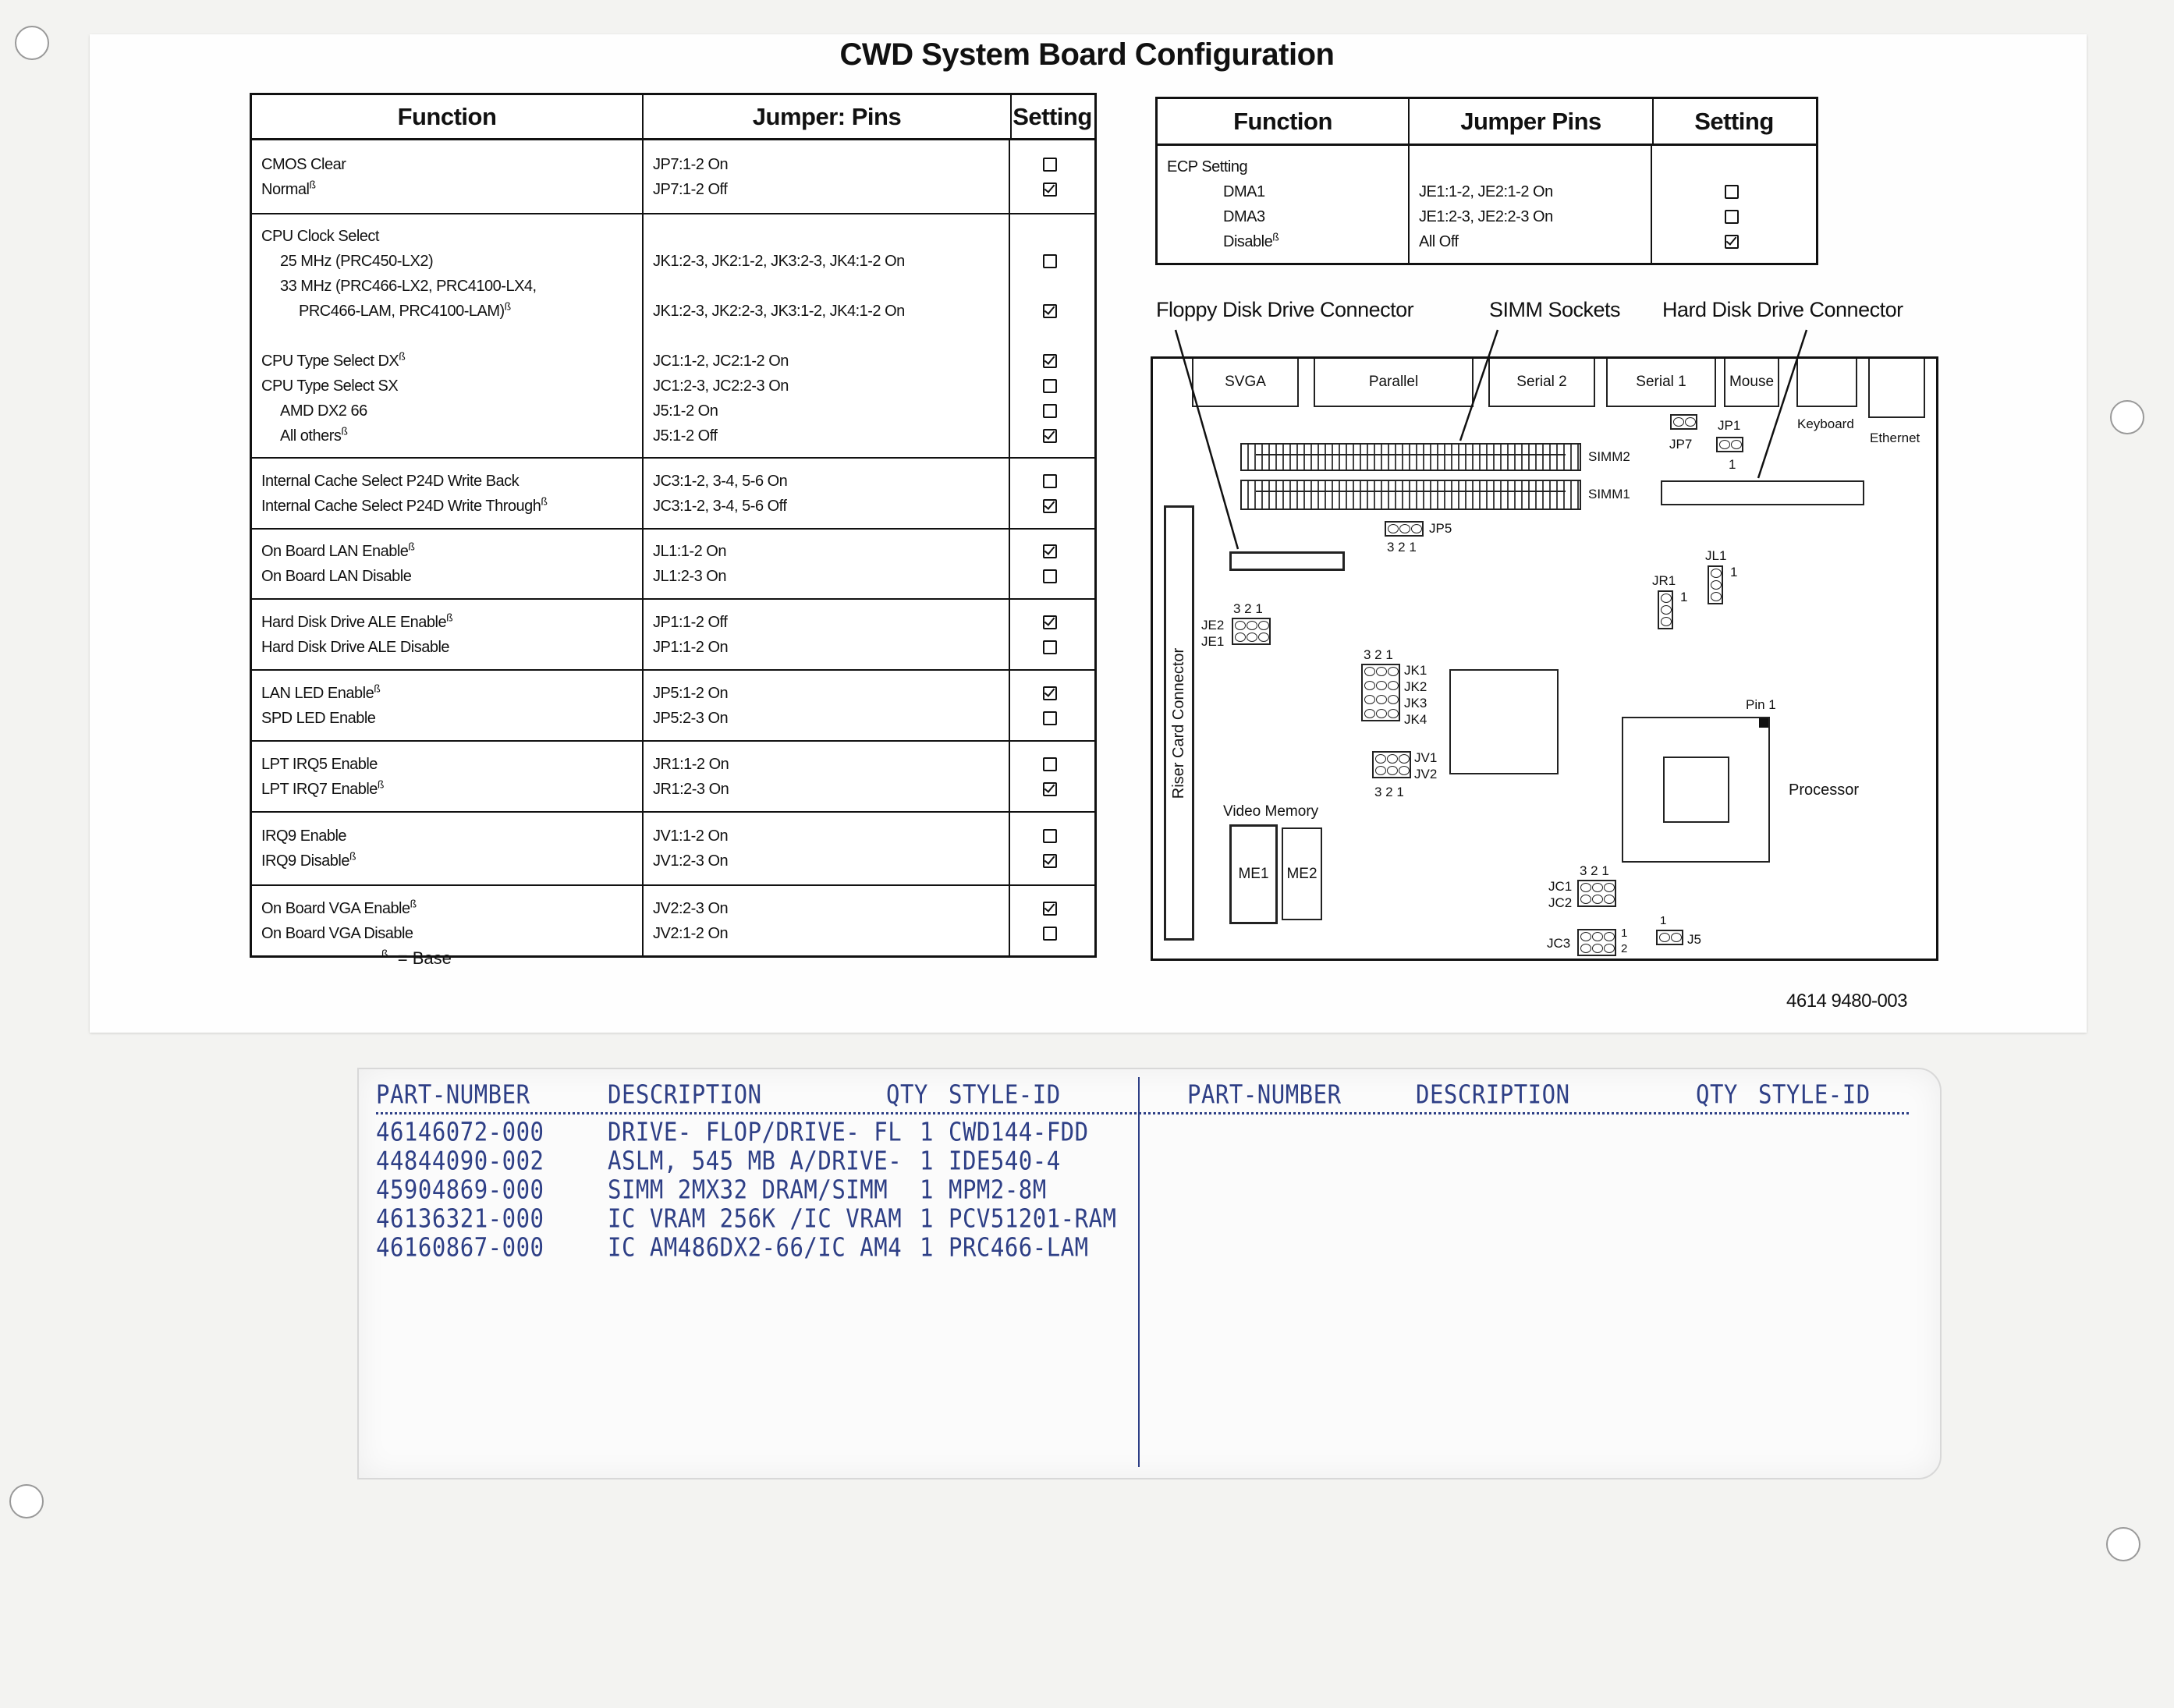 The height and width of the screenshot is (1708, 2174). I want to click on column-header: Jumper: Pins, so click(826, 116).